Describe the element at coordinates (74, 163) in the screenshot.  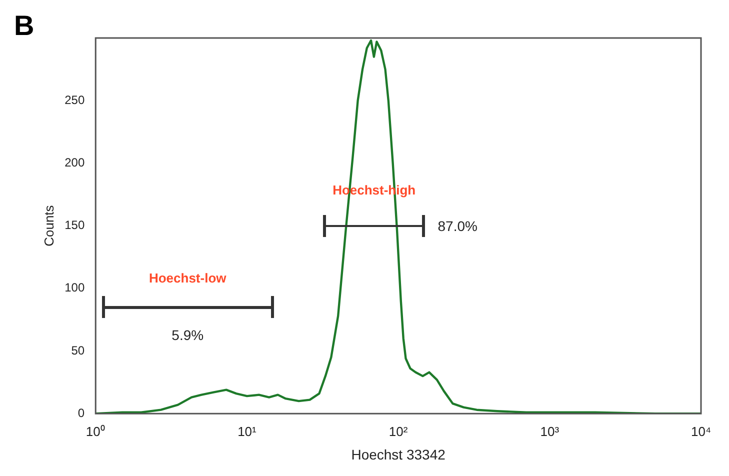
I see `y-tick-label: 200` at that location.